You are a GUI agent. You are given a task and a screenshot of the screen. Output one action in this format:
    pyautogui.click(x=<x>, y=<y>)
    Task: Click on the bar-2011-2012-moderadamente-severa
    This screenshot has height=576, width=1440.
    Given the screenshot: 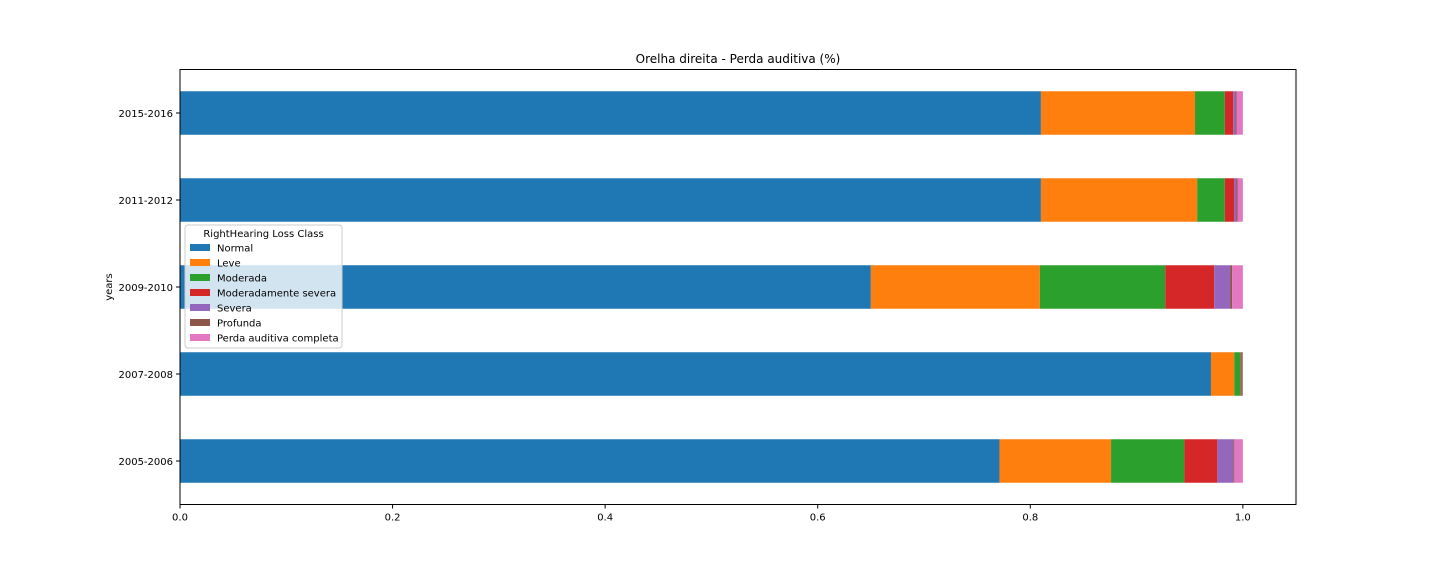 What is the action you would take?
    pyautogui.click(x=1229, y=200)
    